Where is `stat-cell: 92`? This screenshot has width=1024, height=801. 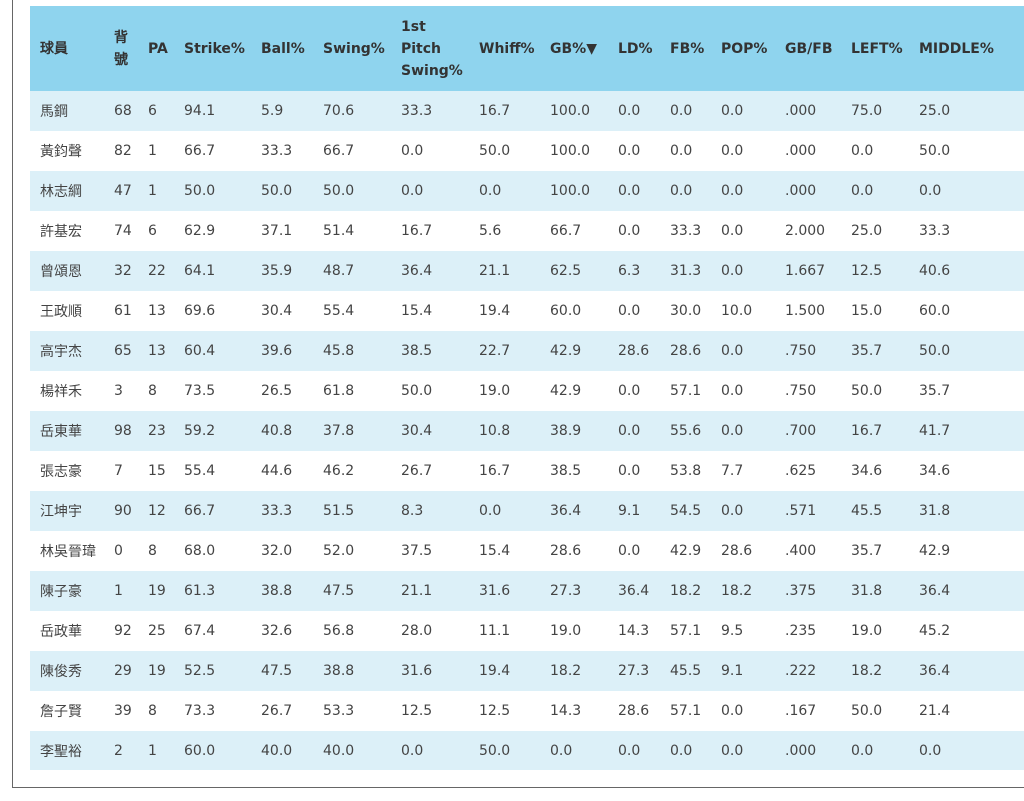
stat-cell: 92 is located at coordinates (123, 631).